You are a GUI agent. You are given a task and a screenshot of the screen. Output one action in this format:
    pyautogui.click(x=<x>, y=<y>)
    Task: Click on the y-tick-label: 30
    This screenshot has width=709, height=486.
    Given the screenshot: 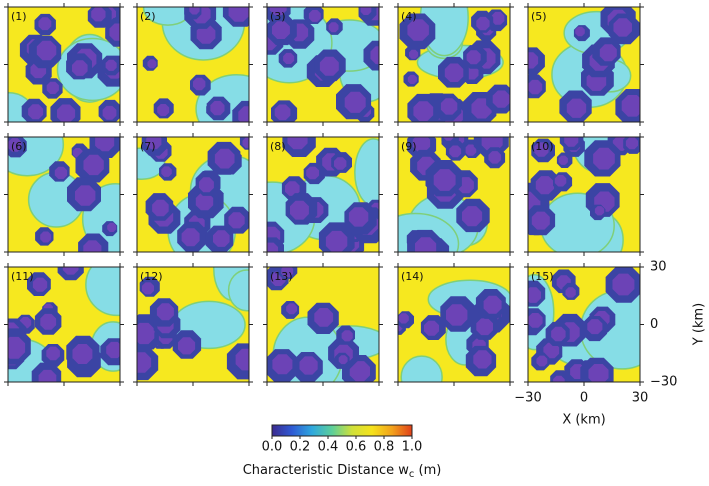 What is the action you would take?
    pyautogui.click(x=658, y=267)
    